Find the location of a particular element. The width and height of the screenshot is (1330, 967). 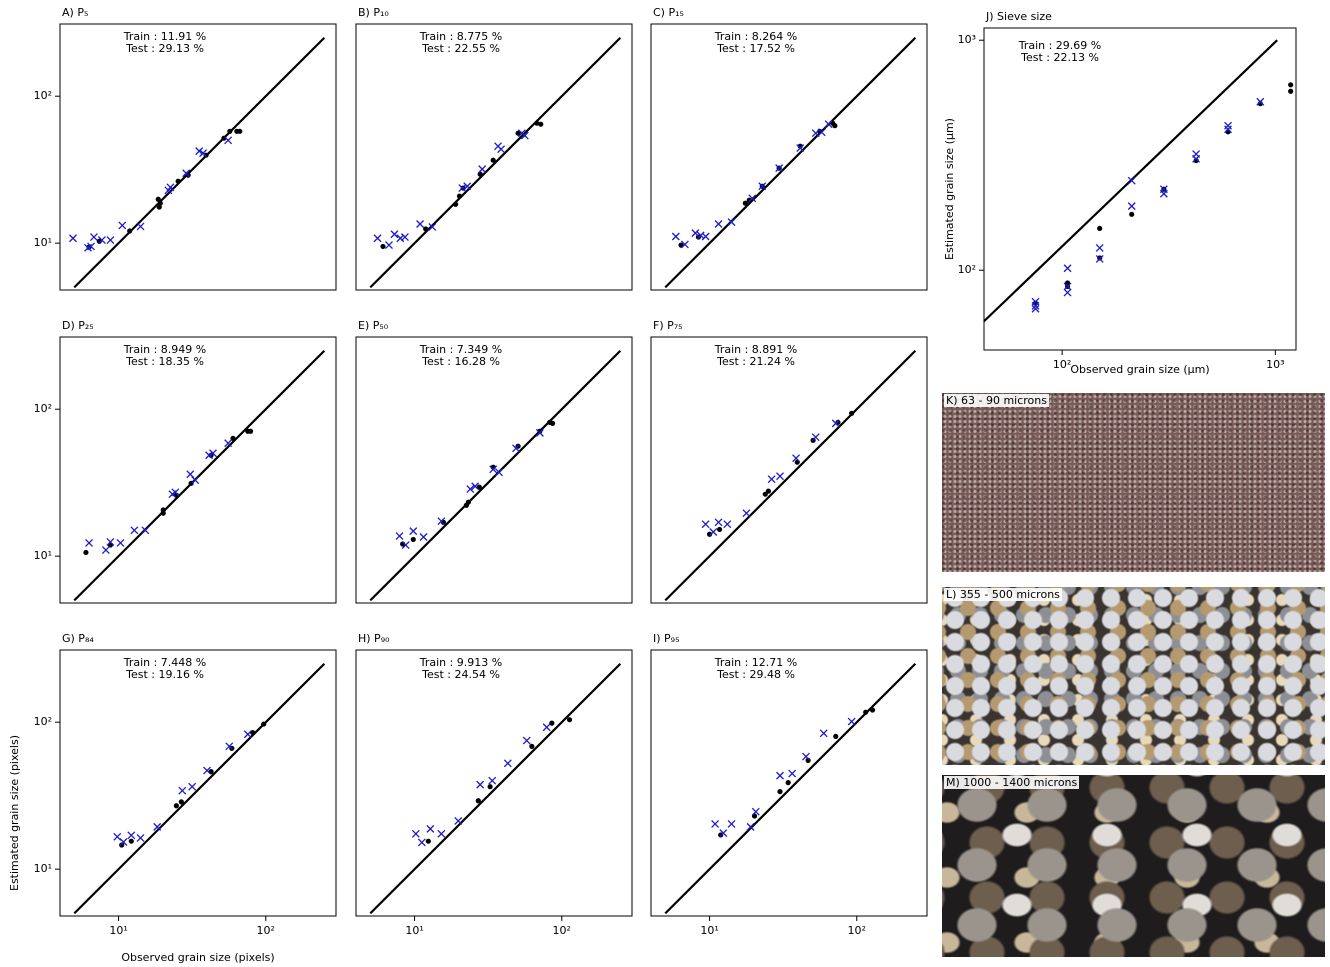

annotation: Train : 8.949 % is located at coordinates (165, 349).